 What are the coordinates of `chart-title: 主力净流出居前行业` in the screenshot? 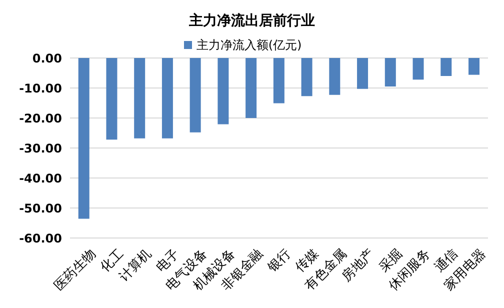 It's located at (252, 21).